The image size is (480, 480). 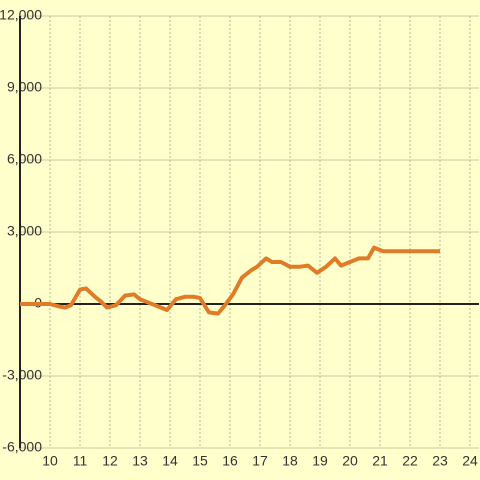 What do you see at coordinates (170, 461) in the screenshot?
I see `x-tick-label: 14` at bounding box center [170, 461].